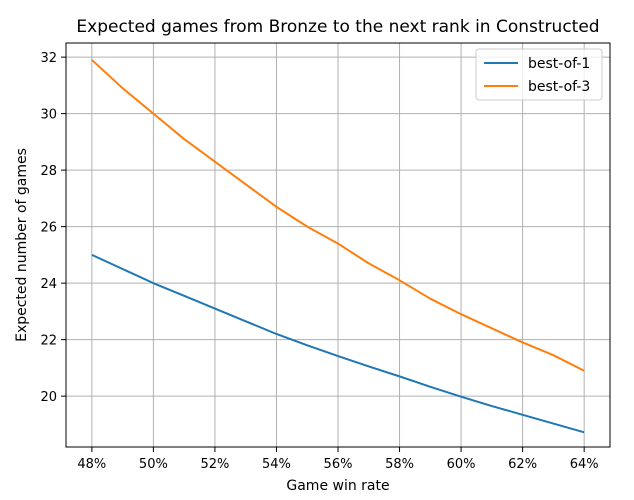 The image size is (634, 500). What do you see at coordinates (399, 464) in the screenshot?
I see `x-tick-label: 58%` at bounding box center [399, 464].